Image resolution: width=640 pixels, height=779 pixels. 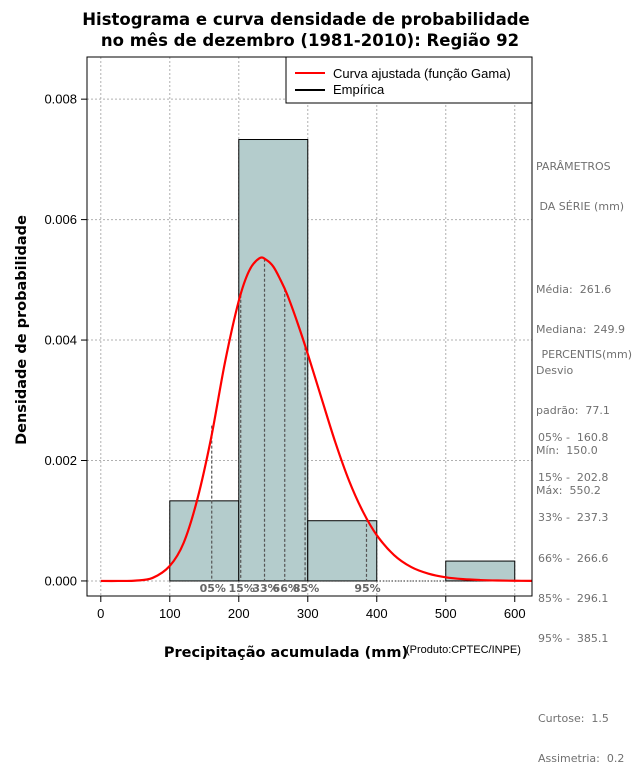 I want to click on percentile-label: 33%, so click(x=265, y=588).